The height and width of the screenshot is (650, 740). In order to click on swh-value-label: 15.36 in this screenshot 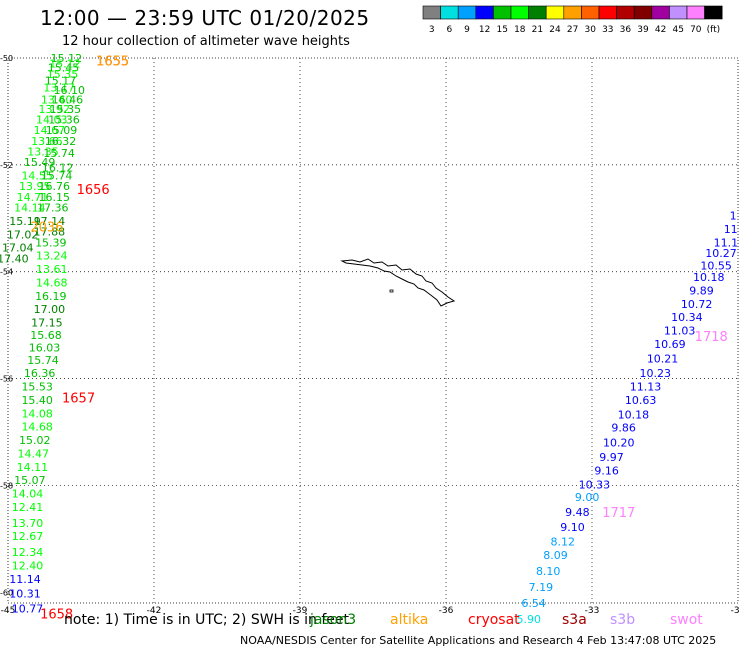, I will do `click(64, 119)`.